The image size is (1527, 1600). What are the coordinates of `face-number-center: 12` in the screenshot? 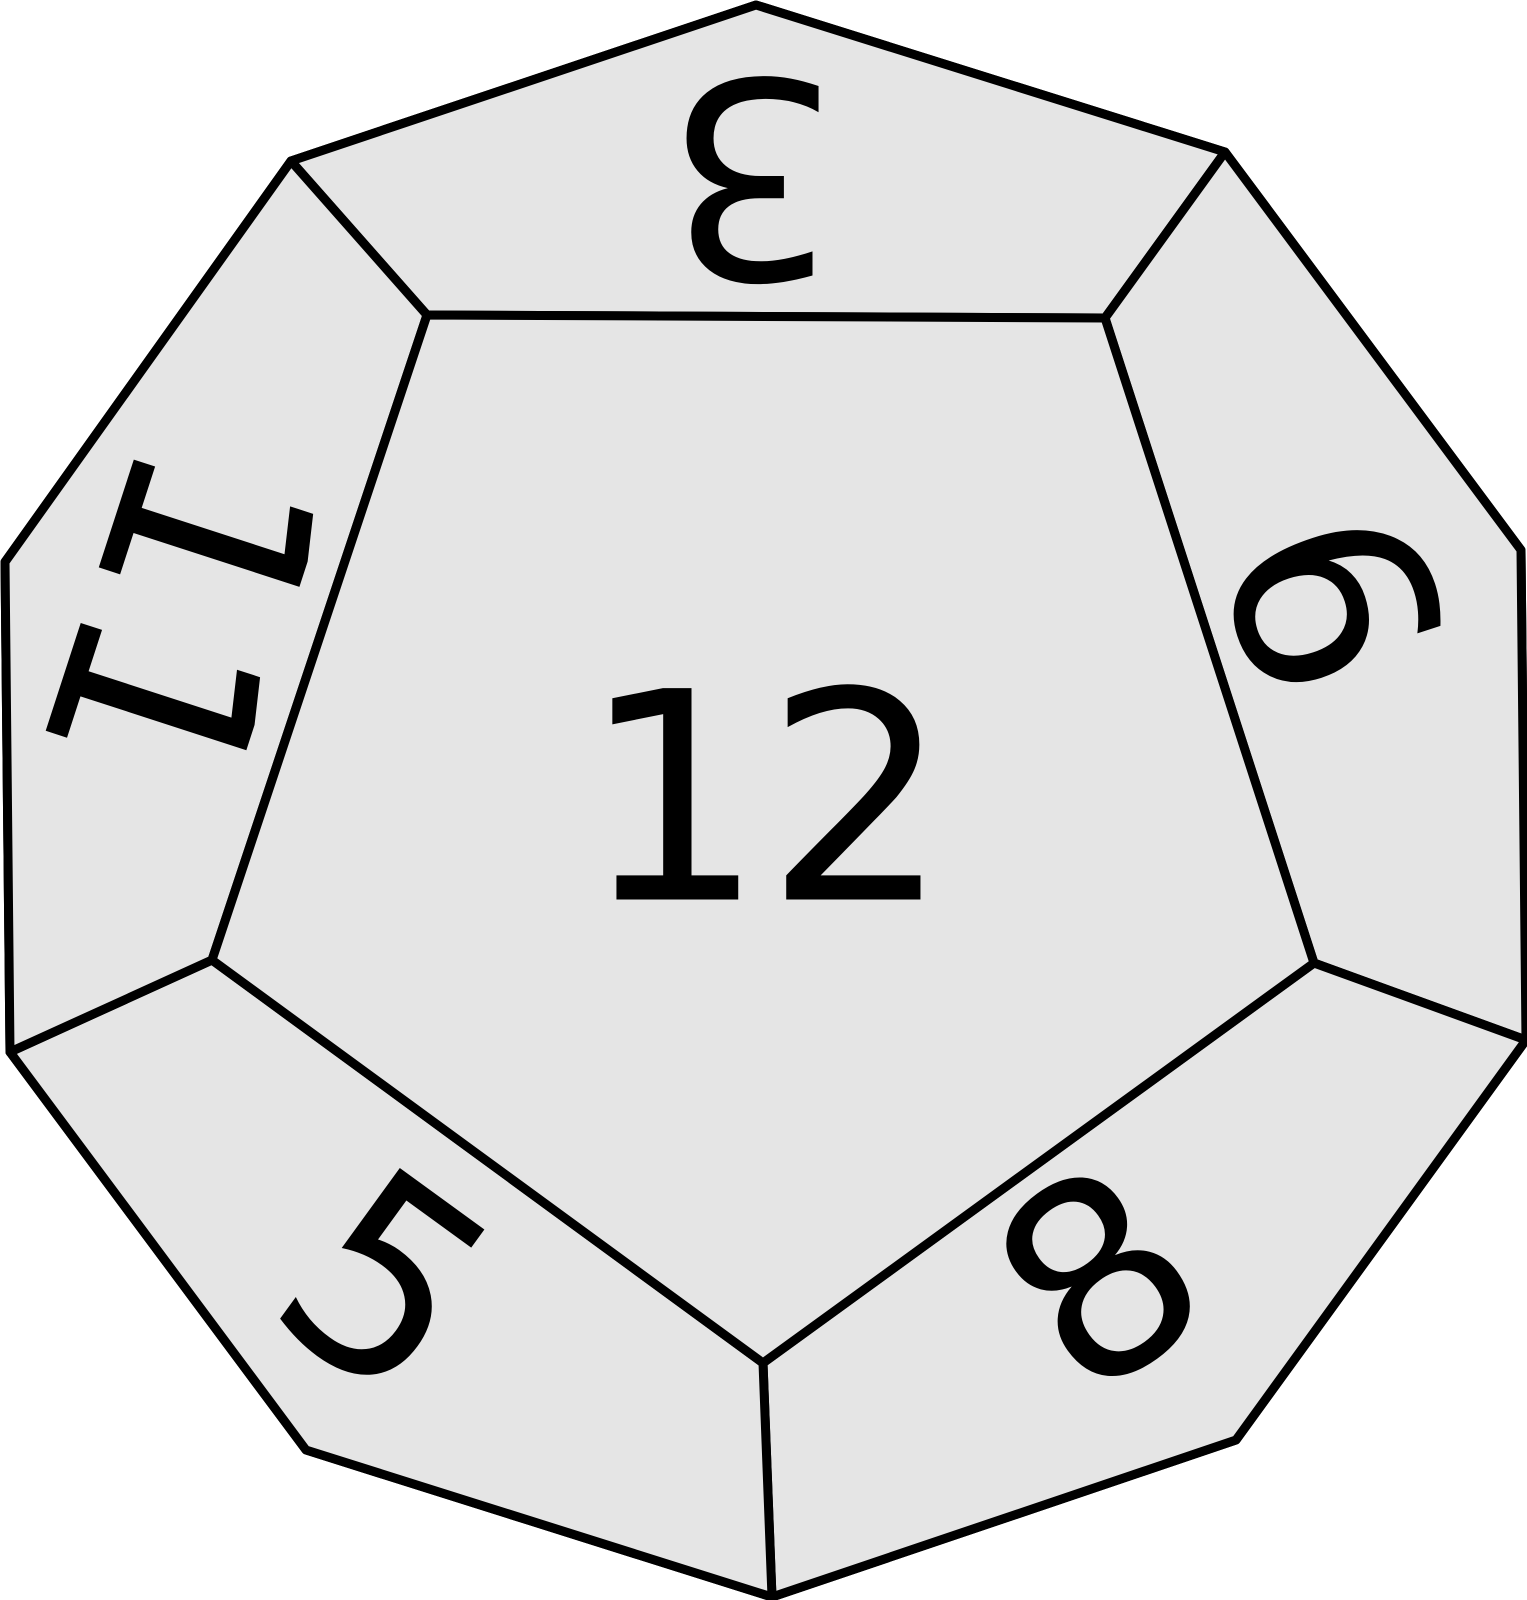 It's located at (764, 800).